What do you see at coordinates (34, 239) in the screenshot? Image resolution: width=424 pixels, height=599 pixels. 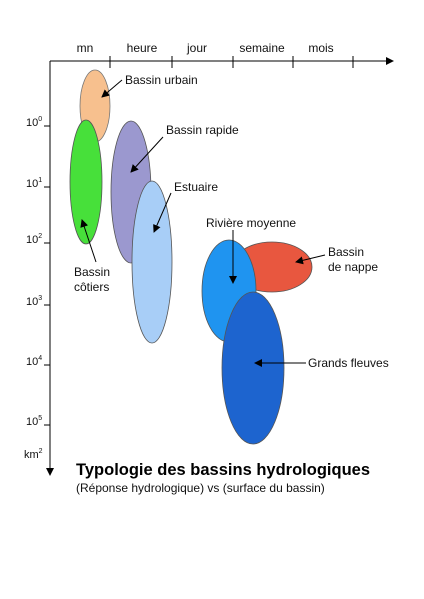 I see `area-label-1e2: 102` at bounding box center [34, 239].